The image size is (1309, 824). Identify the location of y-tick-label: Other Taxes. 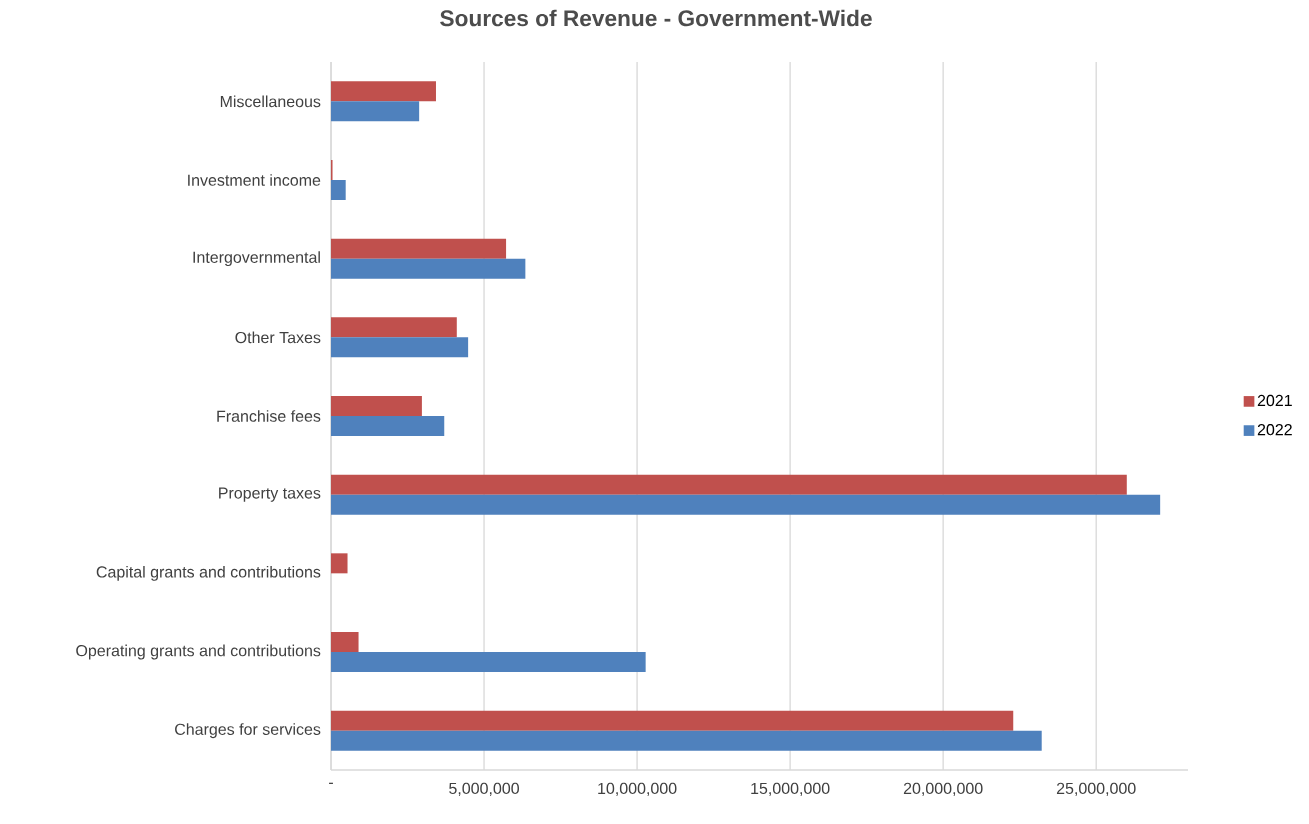
(278, 337).